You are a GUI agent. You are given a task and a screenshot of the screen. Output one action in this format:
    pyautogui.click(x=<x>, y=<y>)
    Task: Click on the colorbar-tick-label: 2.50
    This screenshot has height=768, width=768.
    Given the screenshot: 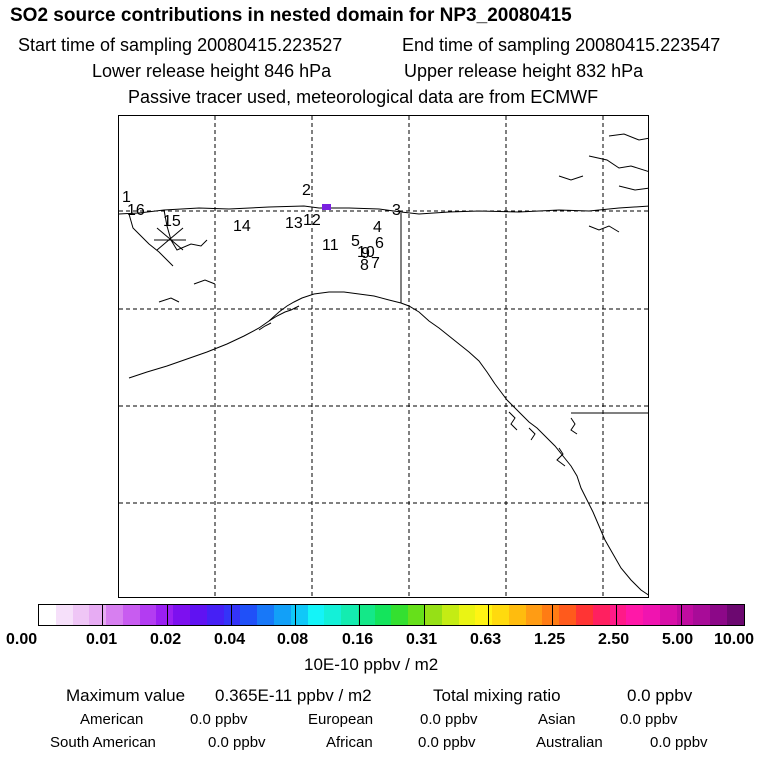 What is the action you would take?
    pyautogui.click(x=614, y=639)
    